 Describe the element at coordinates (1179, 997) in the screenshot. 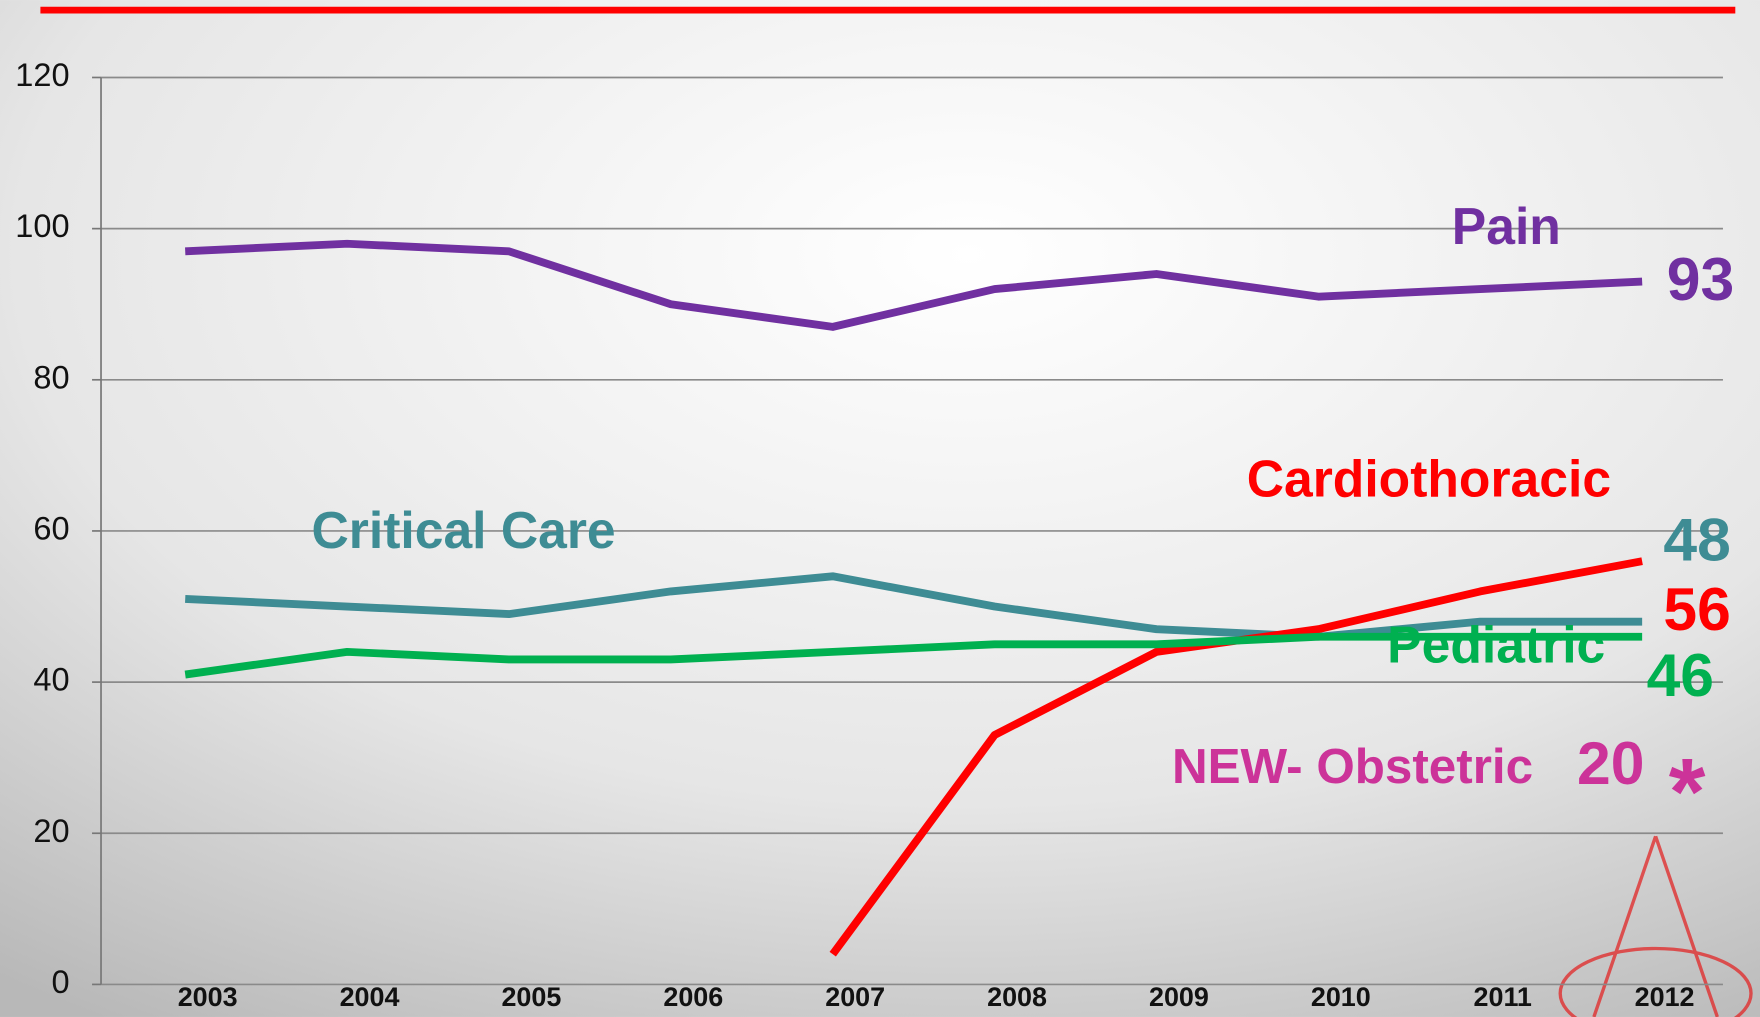

I see `x-tick-label: 2009` at that location.